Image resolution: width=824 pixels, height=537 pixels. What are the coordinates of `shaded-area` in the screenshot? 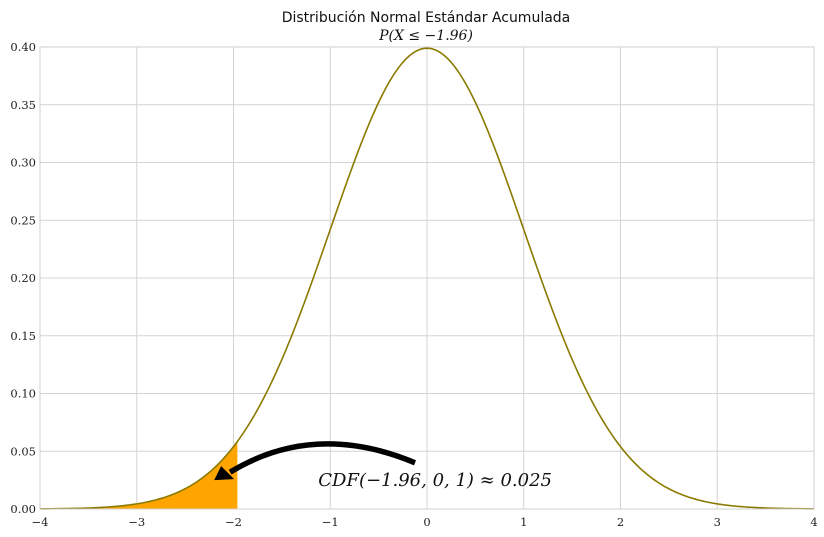 It's located at (139, 475).